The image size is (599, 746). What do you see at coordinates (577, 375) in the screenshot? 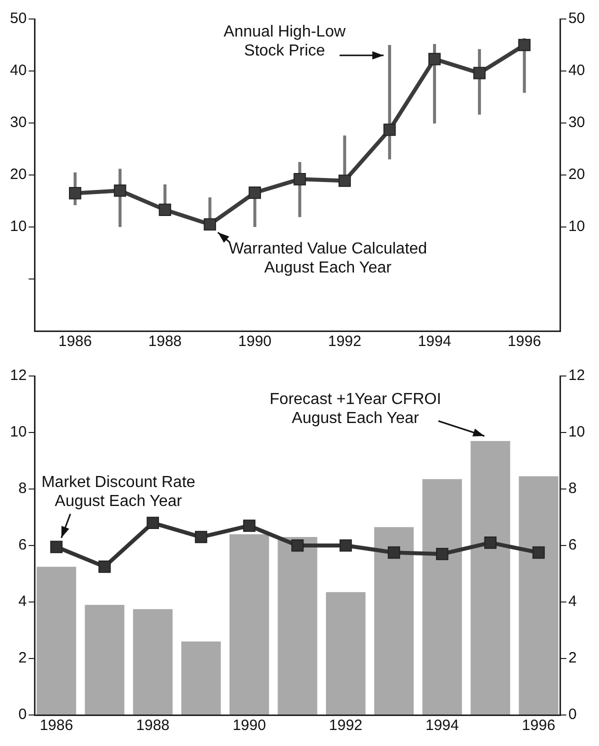
I see `y2-tick-label: 12` at bounding box center [577, 375].